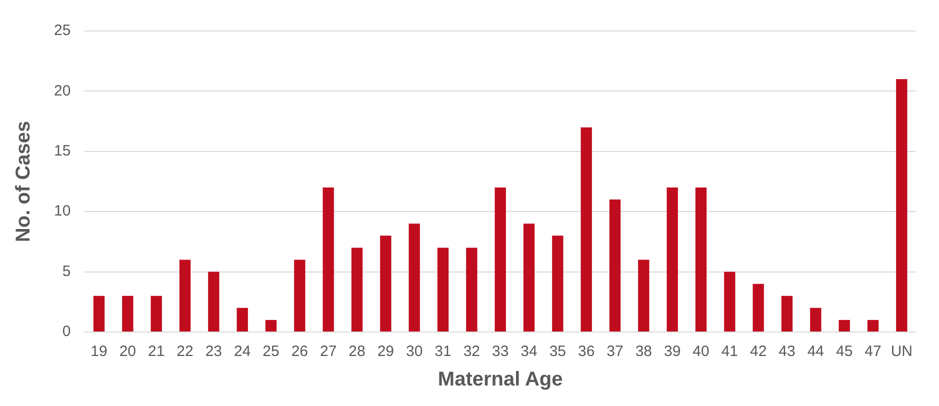 This screenshot has height=406, width=939. Describe the element at coordinates (66, 331) in the screenshot. I see `y-tick-label: 0` at that location.